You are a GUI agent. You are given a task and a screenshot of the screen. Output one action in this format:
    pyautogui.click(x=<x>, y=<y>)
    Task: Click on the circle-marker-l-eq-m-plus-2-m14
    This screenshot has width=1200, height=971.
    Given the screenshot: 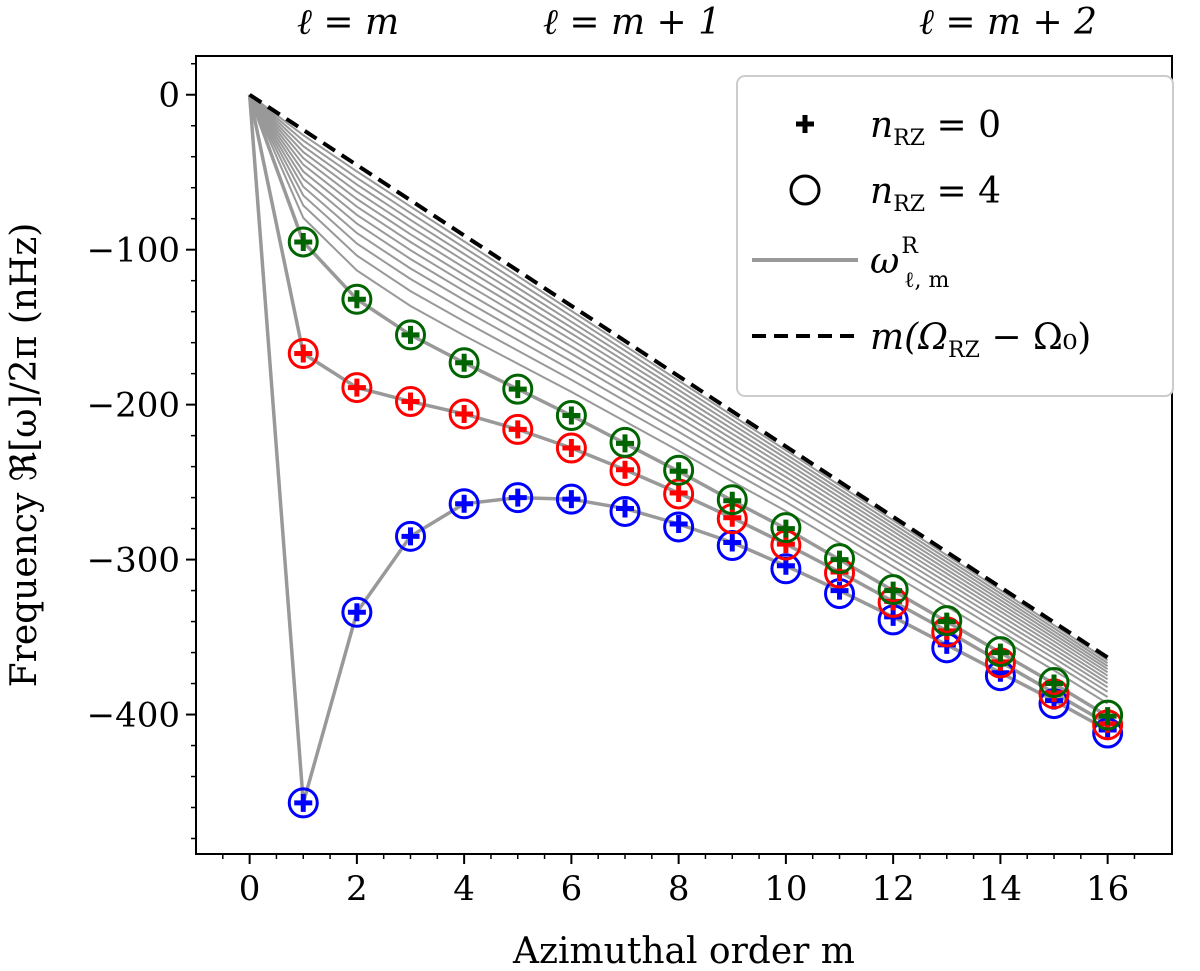 What is the action you would take?
    pyautogui.click(x=1000, y=652)
    